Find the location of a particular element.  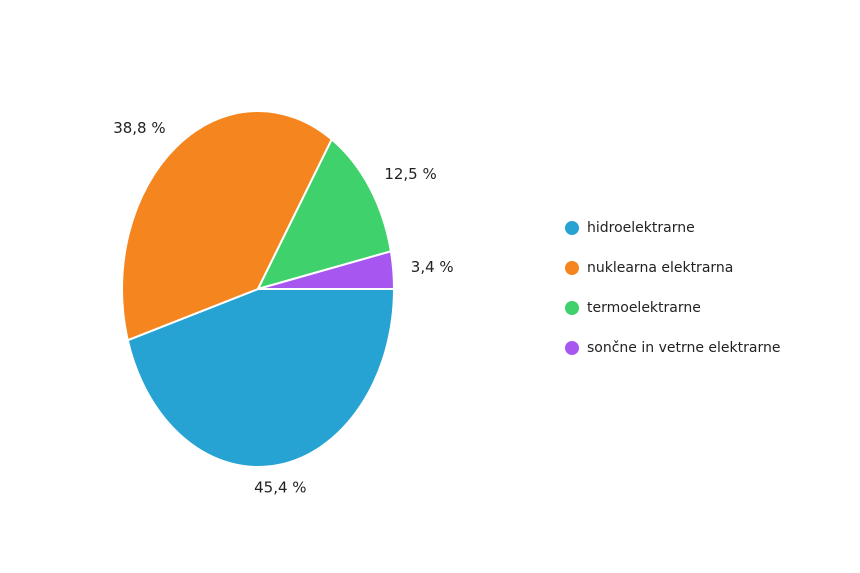

legend-label: nuklearna elektrarna is located at coordinates (660, 268).